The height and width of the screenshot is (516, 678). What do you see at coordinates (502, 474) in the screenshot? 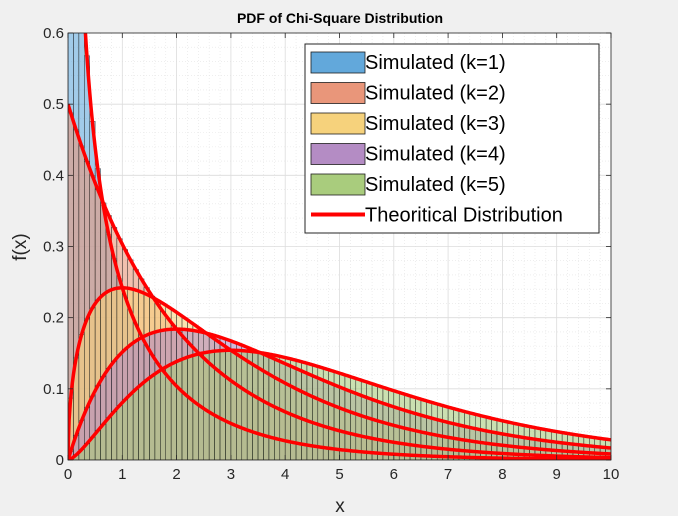
I see `x-tick-label: 8` at bounding box center [502, 474].